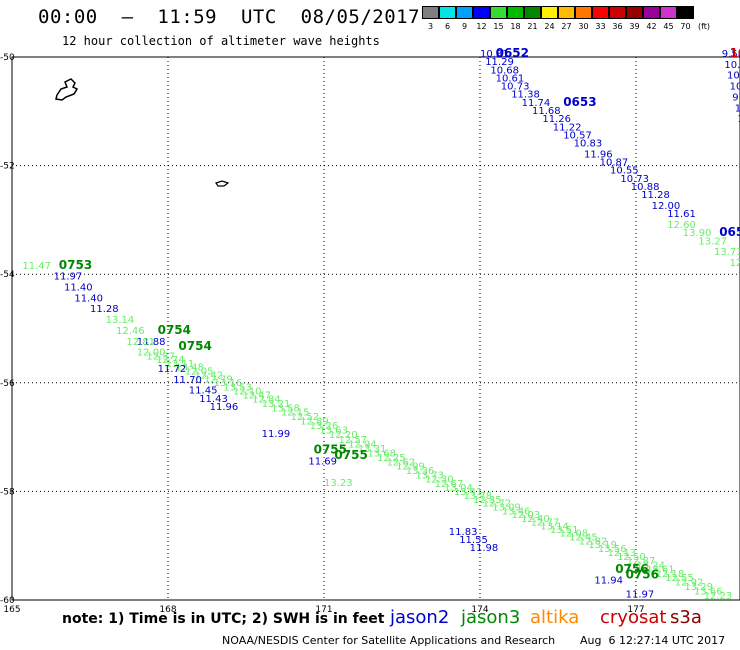 The height and width of the screenshot is (650, 740). What do you see at coordinates (566, 26) in the screenshot?
I see `scale-label: 27` at bounding box center [566, 26].